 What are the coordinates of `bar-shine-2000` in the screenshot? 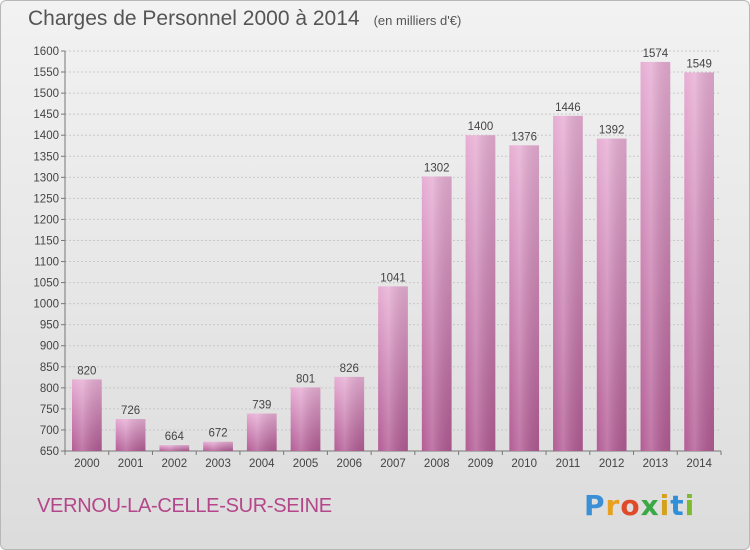 It's located at (86, 415).